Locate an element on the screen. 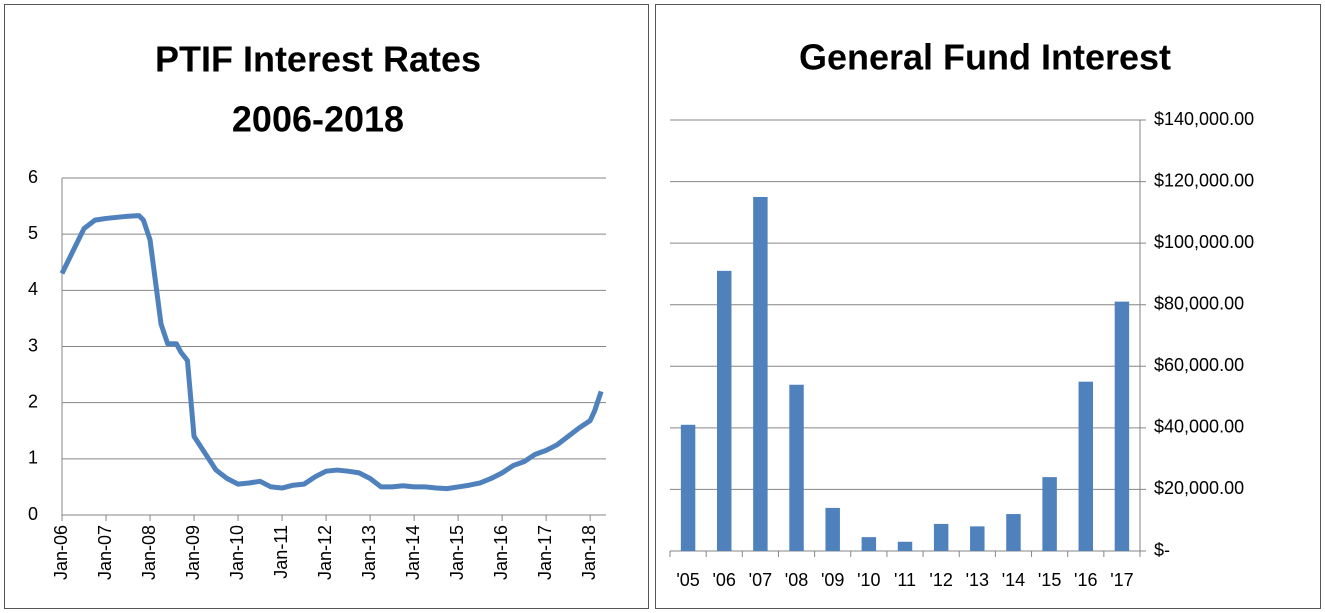 The width and height of the screenshot is (1325, 613). x-tick-label: Jan-17 is located at coordinates (545, 552).